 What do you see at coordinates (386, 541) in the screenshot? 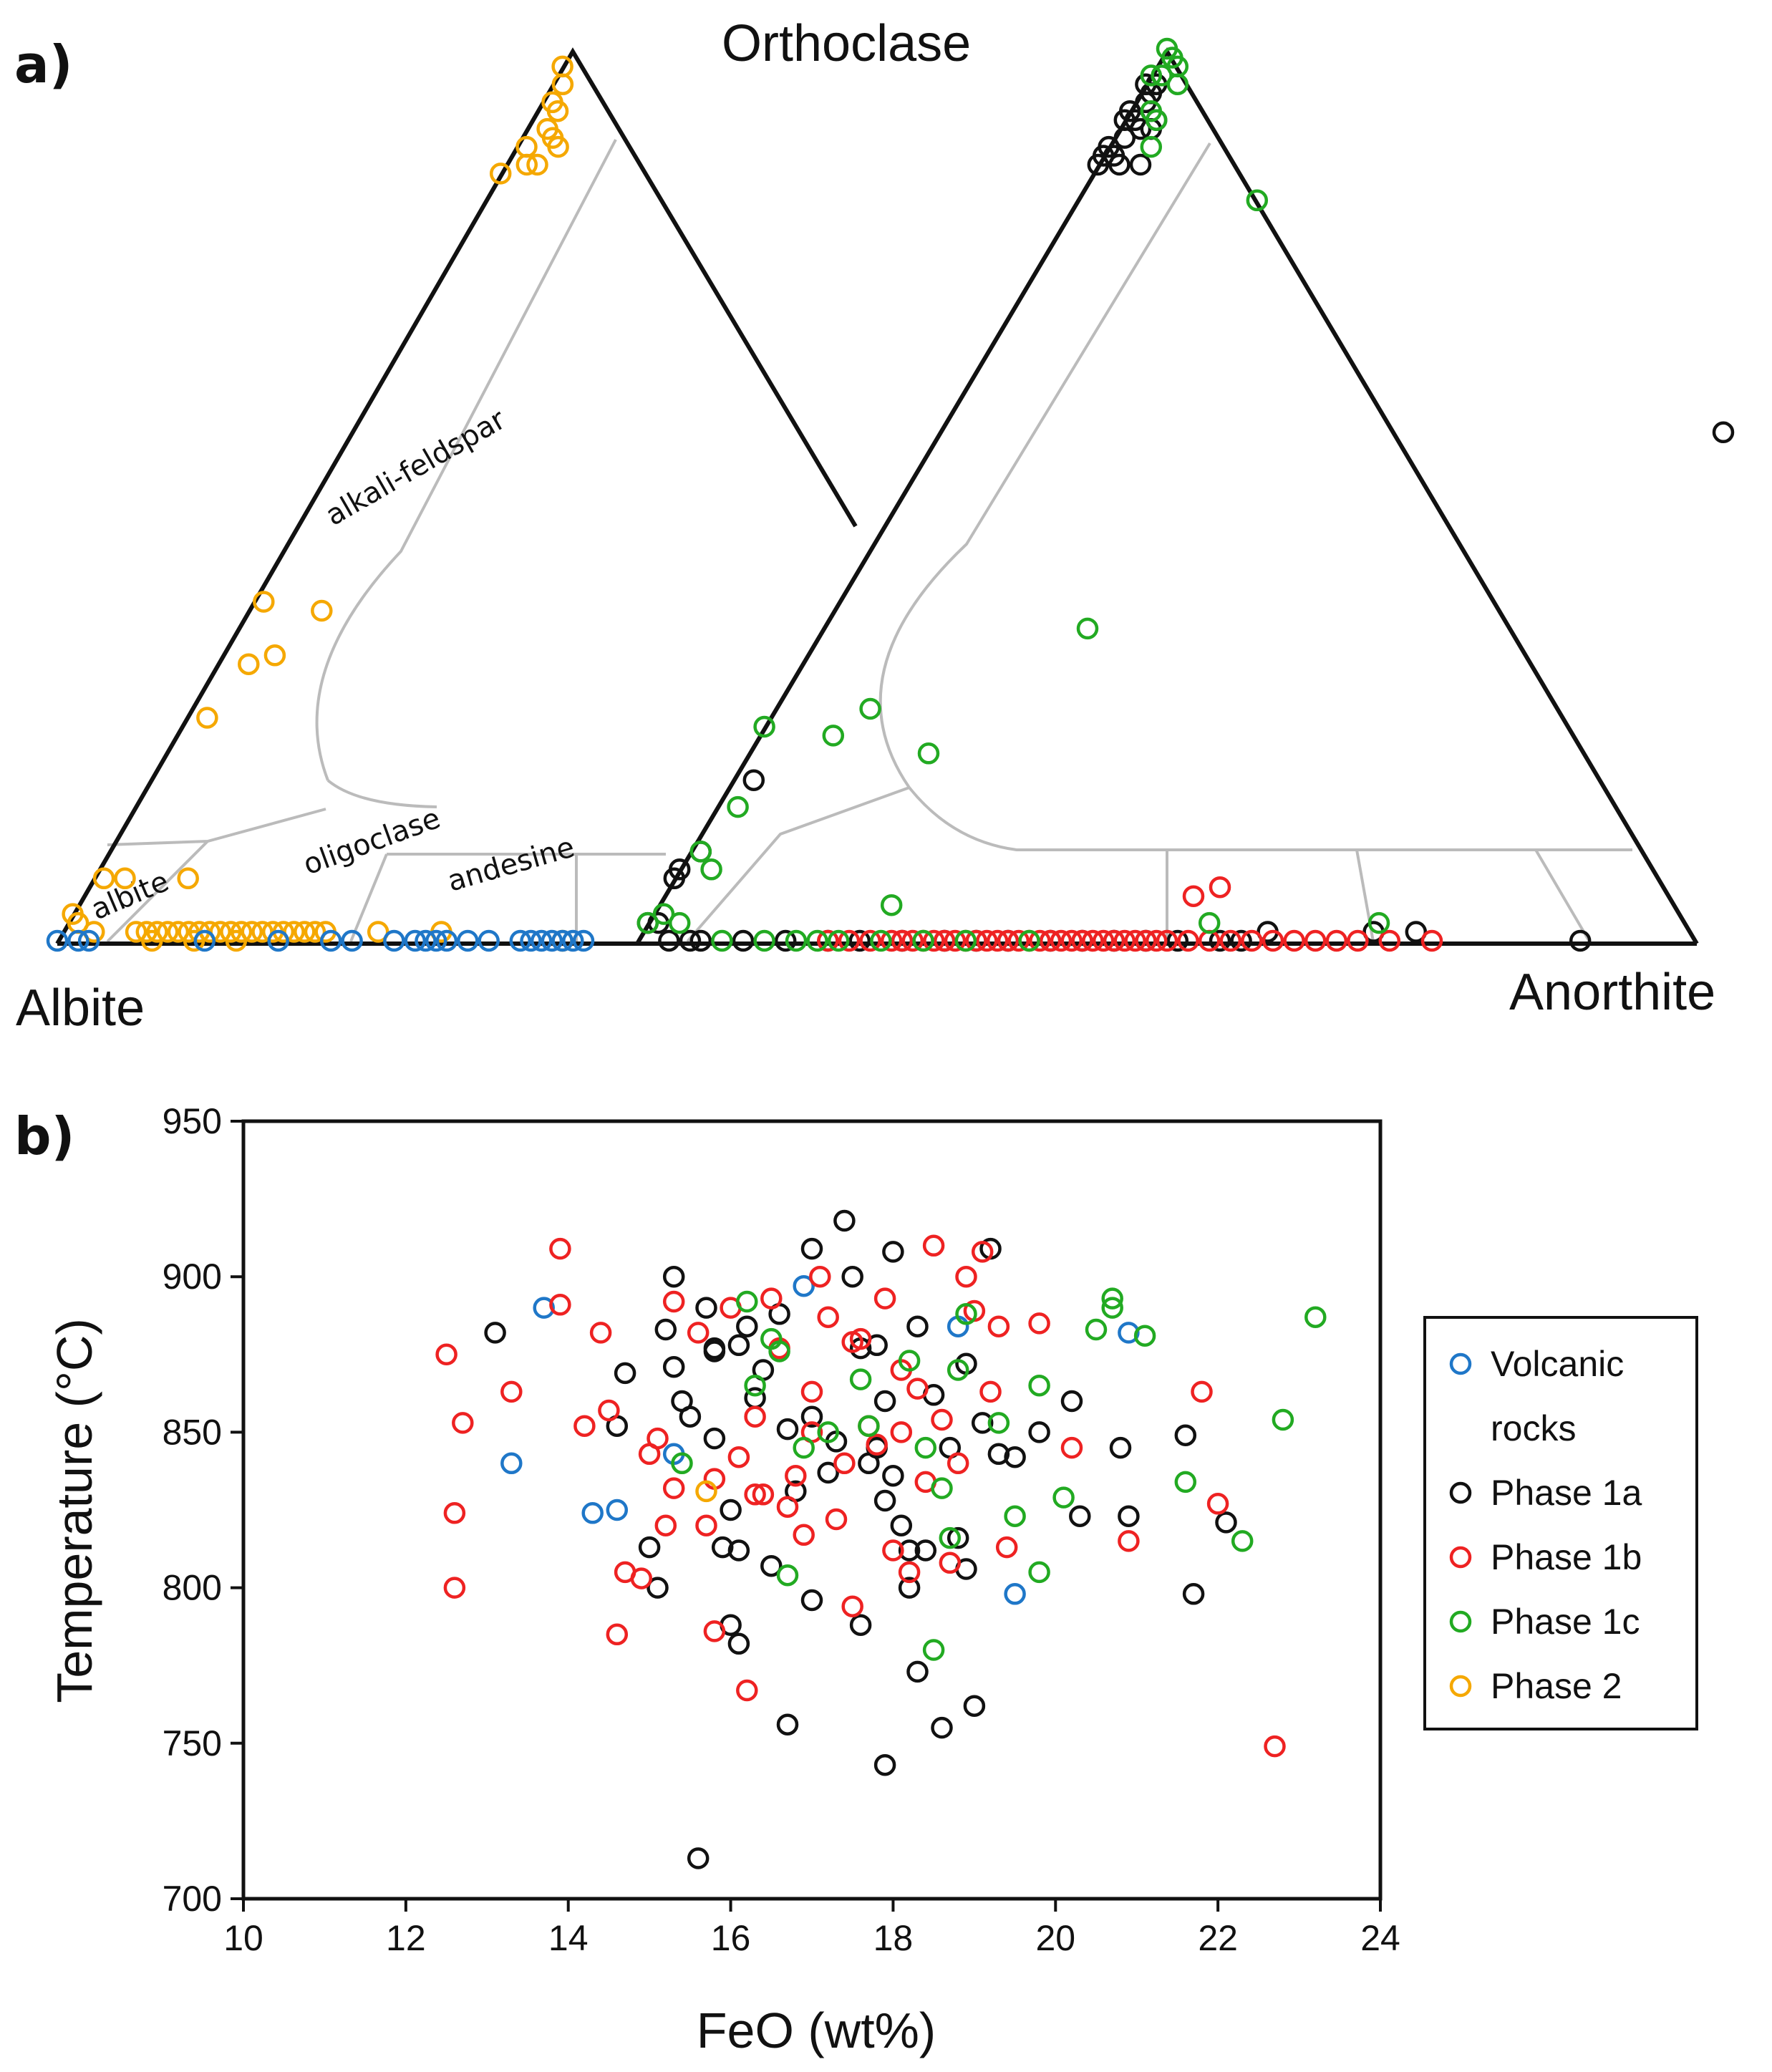
I see `field-boundaries-left` at bounding box center [386, 541].